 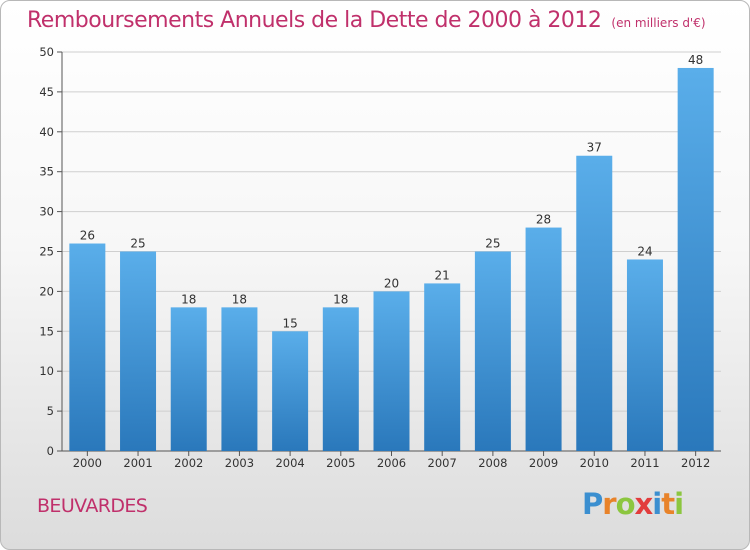 I want to click on data-label: 20, so click(x=391, y=283).